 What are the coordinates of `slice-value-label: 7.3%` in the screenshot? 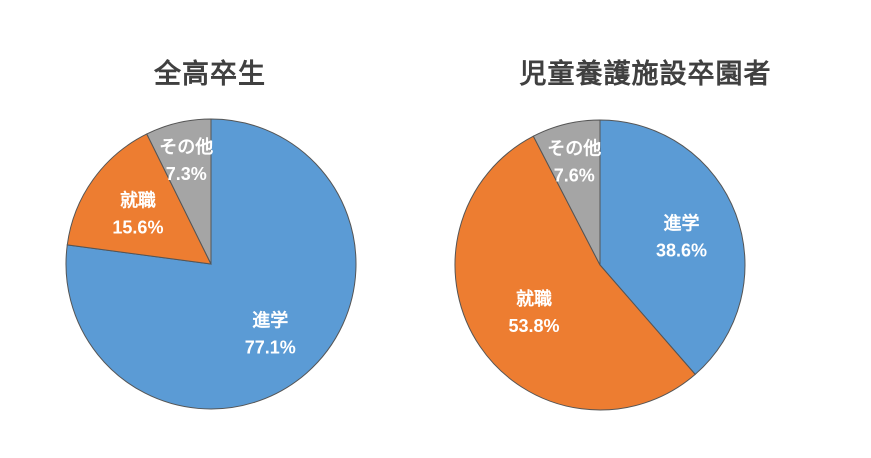 It's located at (186, 174).